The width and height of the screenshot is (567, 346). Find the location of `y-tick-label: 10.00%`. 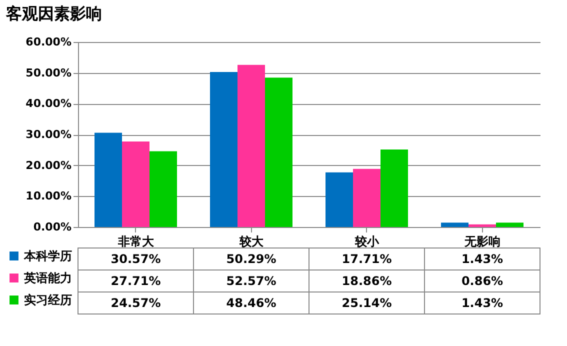

y-tick-label: 10.00% is located at coordinates (49, 196).